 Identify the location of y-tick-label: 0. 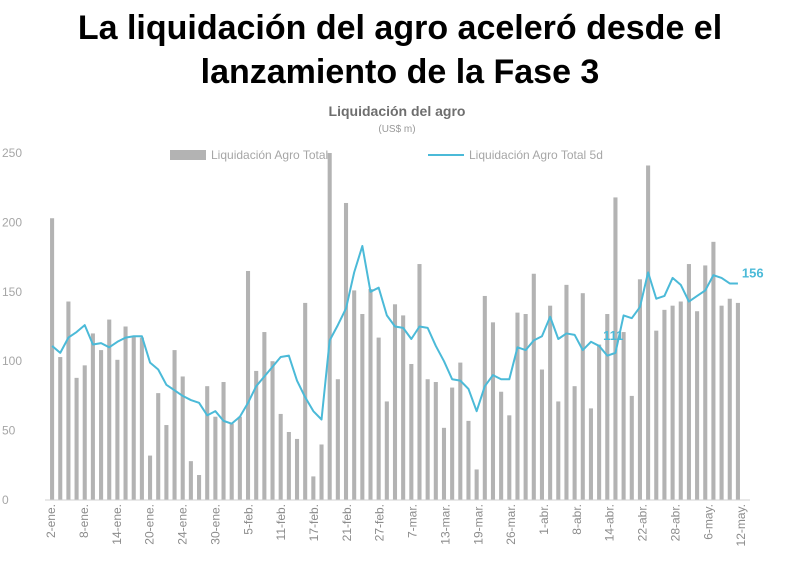
(5, 500).